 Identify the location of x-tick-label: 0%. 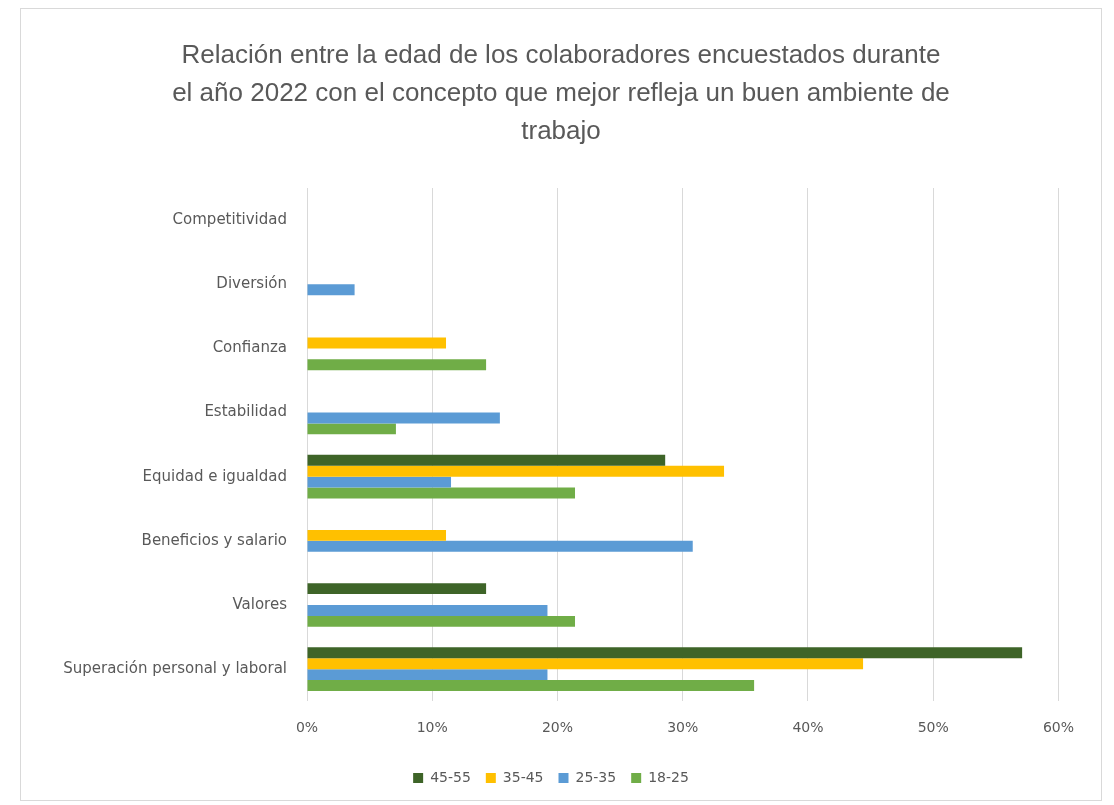
(307, 727).